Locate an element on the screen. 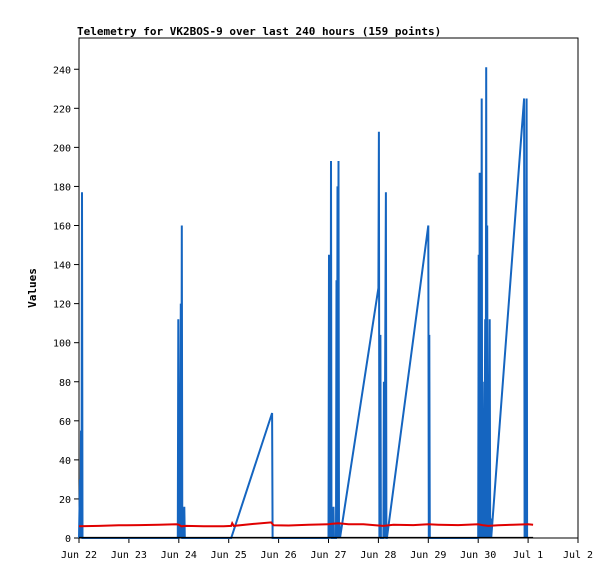 The height and width of the screenshot is (579, 615). y-tick-label: 120 is located at coordinates (62, 305).